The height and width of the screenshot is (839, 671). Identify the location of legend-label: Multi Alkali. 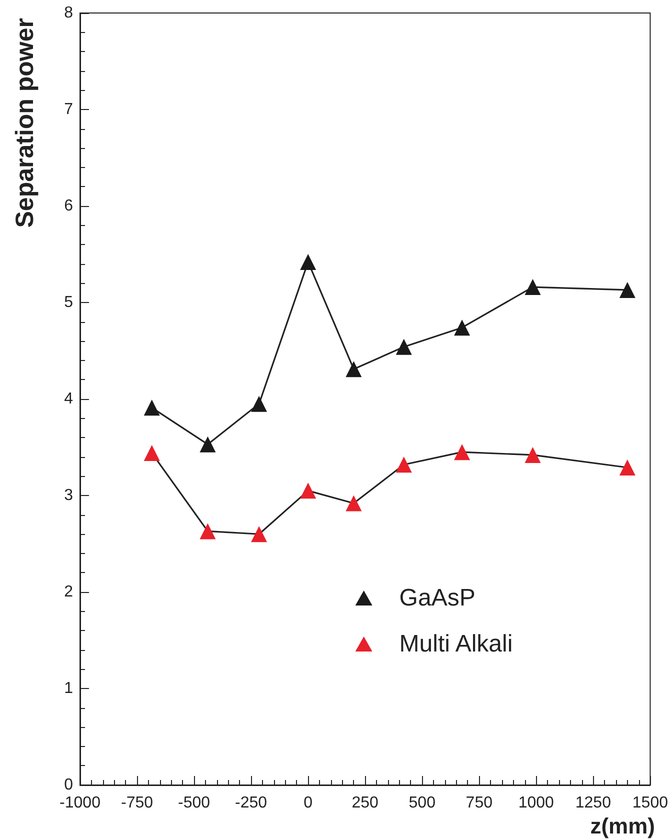
(456, 644).